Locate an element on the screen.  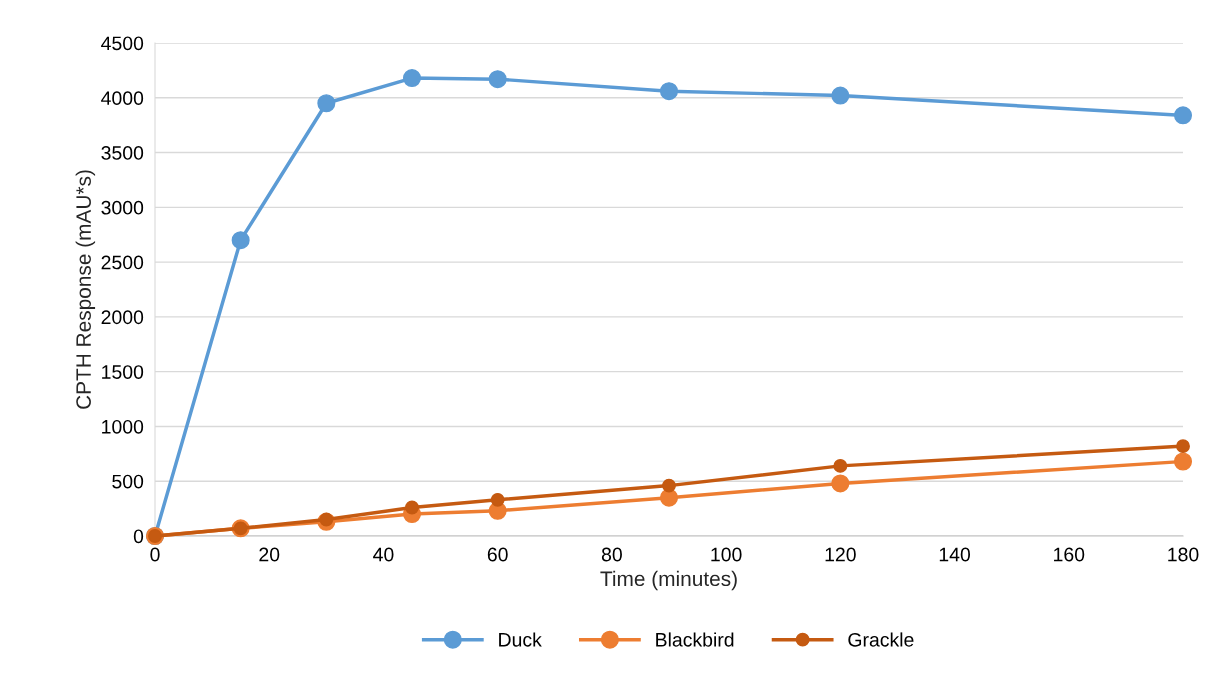
y-tick-label: 500 is located at coordinates (128, 481).